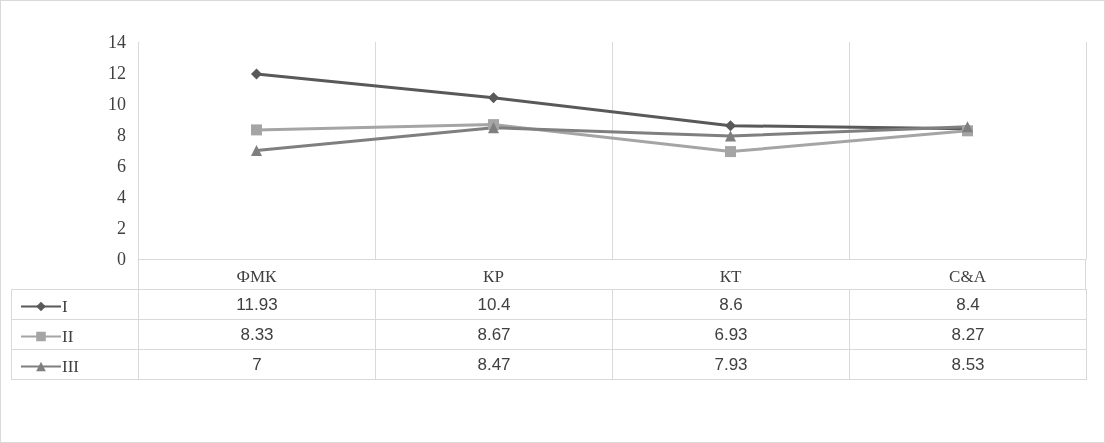 The height and width of the screenshot is (443, 1105). Describe the element at coordinates (968, 334) in the screenshot. I see `data-label: 8.27` at that location.